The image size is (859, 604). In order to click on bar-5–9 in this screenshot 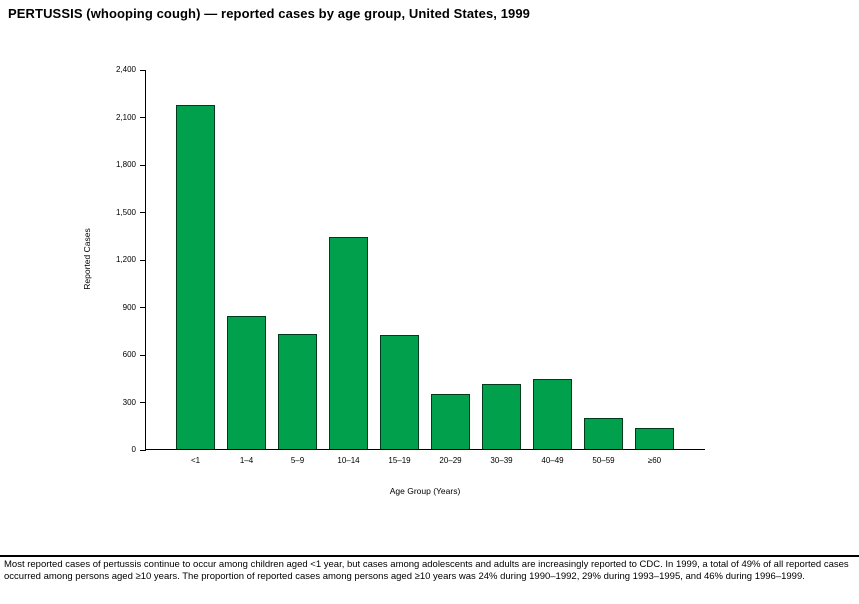, I will do `click(297, 391)`.